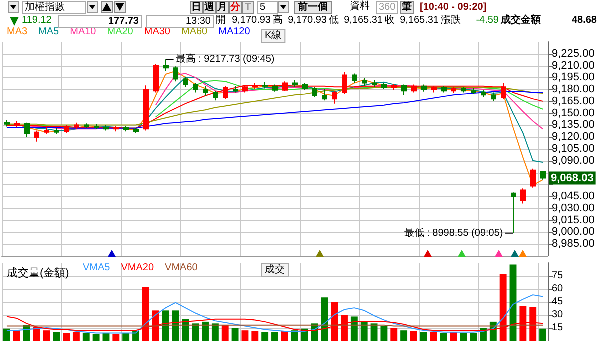 This screenshot has height=341, width=600. I want to click on text: K線, so click(273, 36).